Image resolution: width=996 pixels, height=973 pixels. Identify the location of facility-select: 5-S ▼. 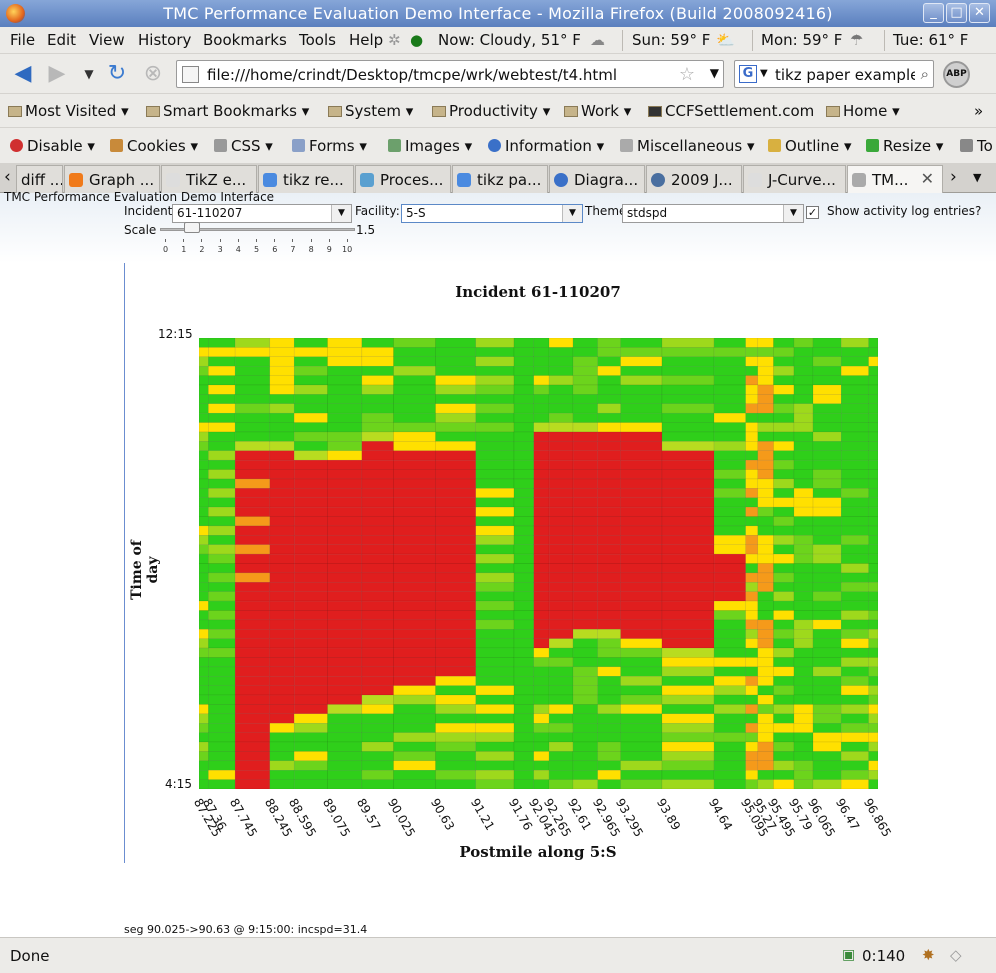
(492, 213).